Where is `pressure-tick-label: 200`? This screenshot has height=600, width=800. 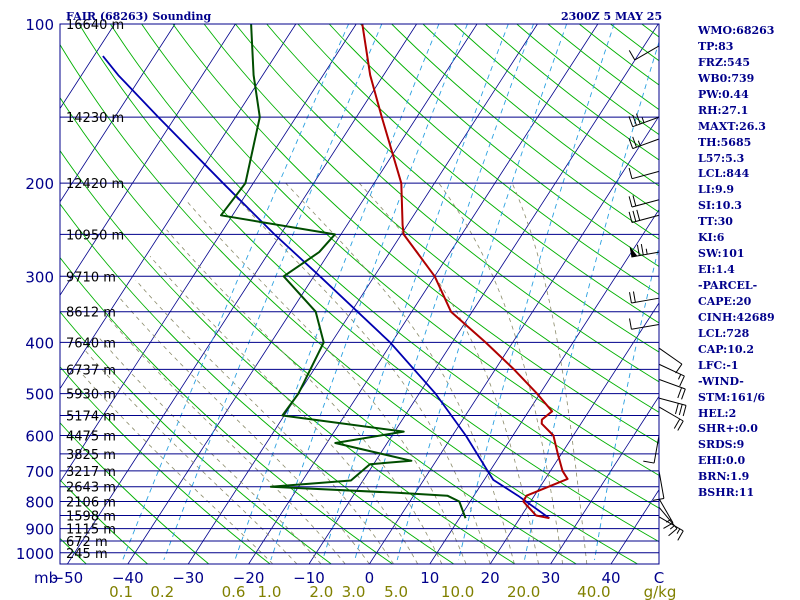
pressure-tick-label: 200 is located at coordinates (39, 184).